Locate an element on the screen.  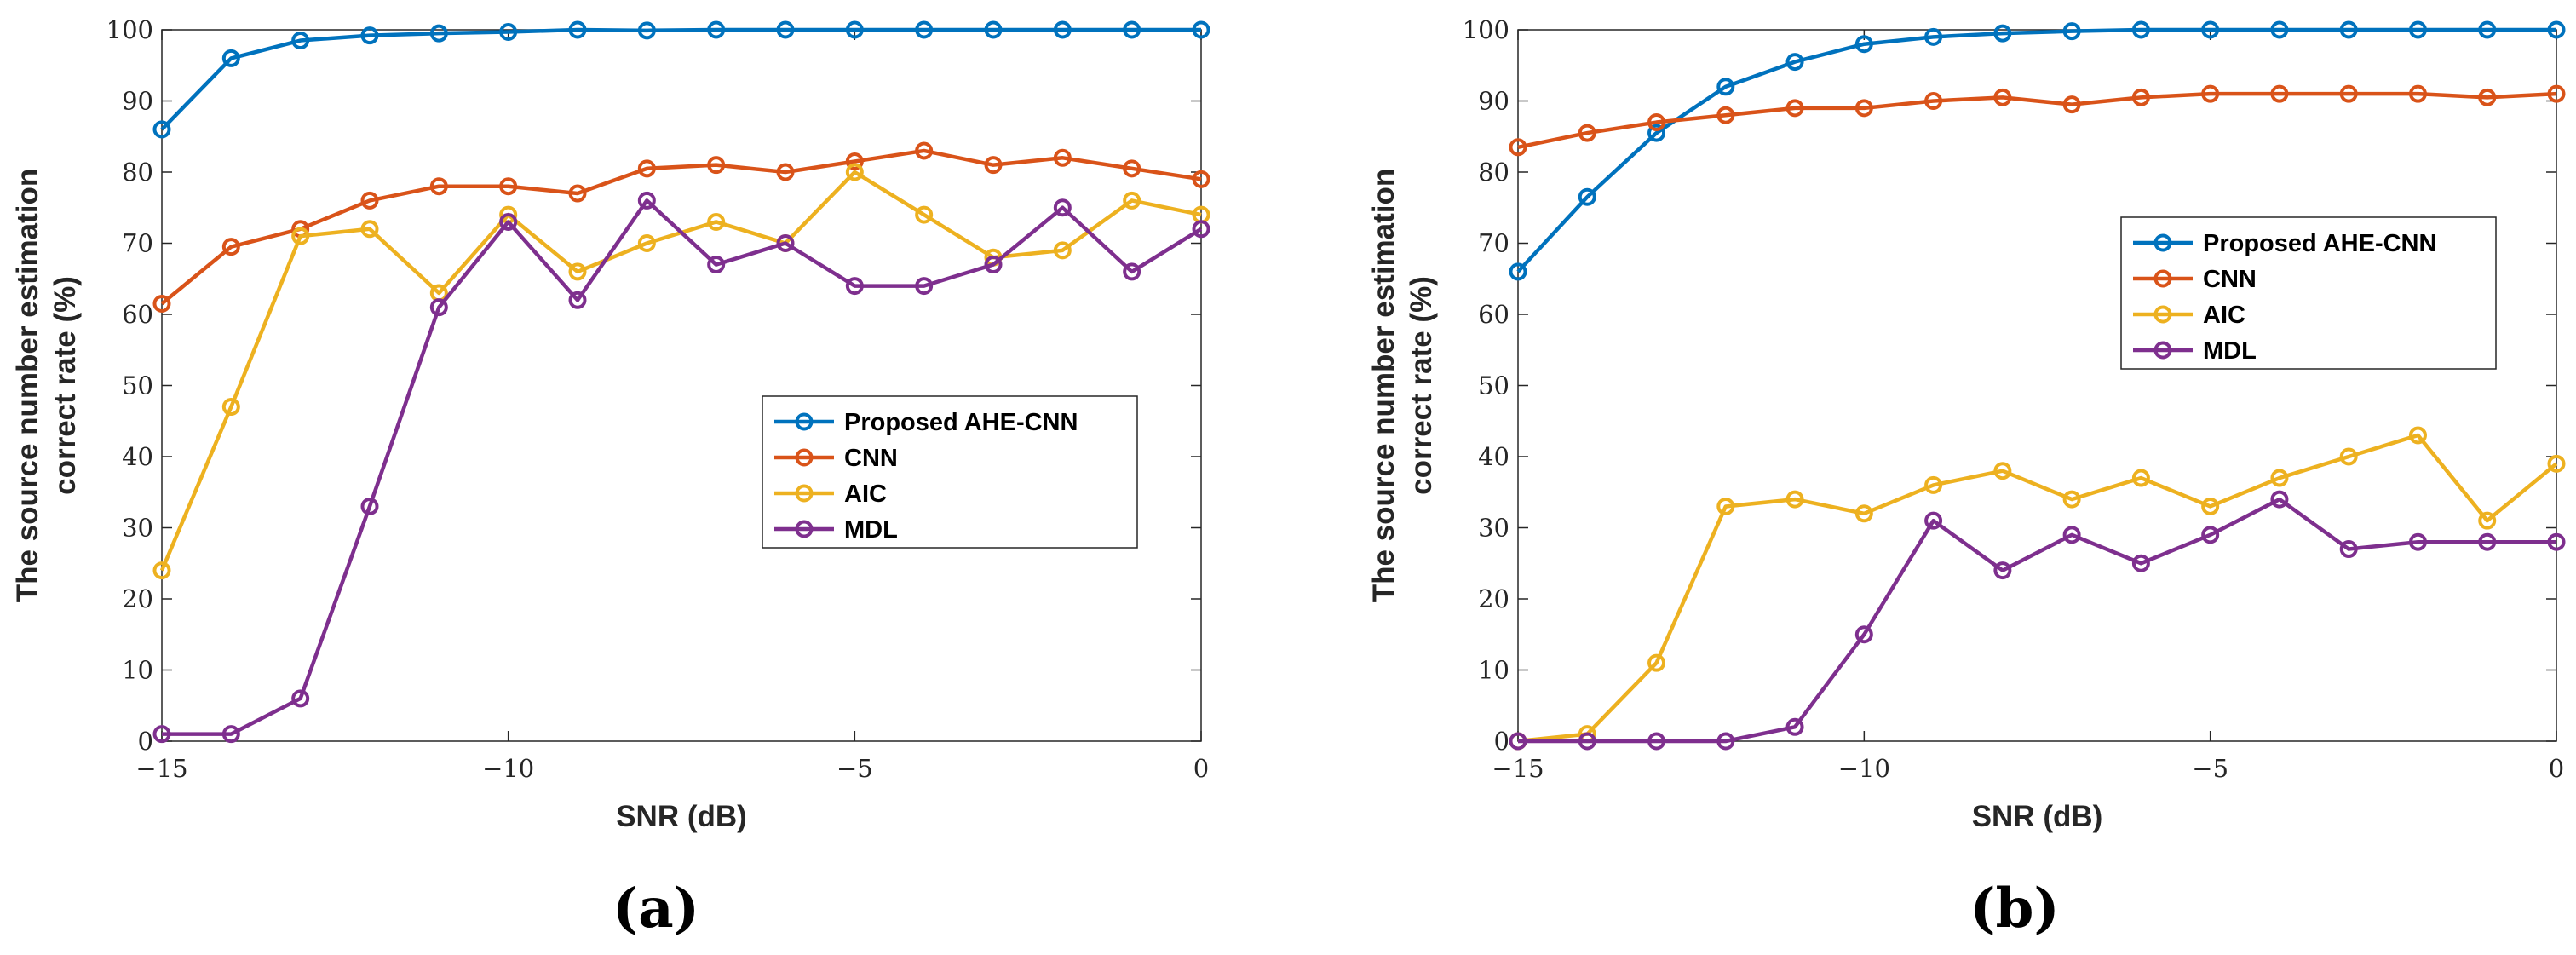
x-tick-label: −5 is located at coordinates (2210, 768).